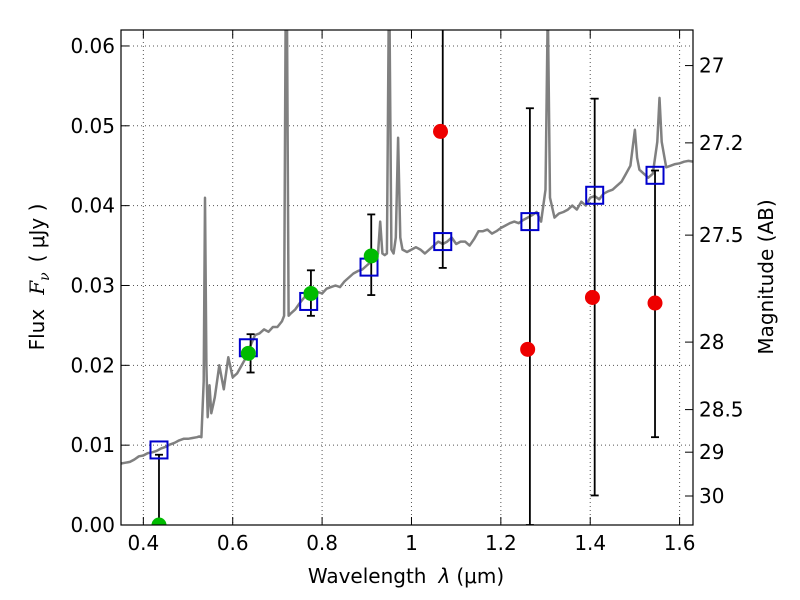 This screenshot has width=800, height=600. What do you see at coordinates (680, 543) in the screenshot?
I see `x-tick-label: 1.6` at bounding box center [680, 543].